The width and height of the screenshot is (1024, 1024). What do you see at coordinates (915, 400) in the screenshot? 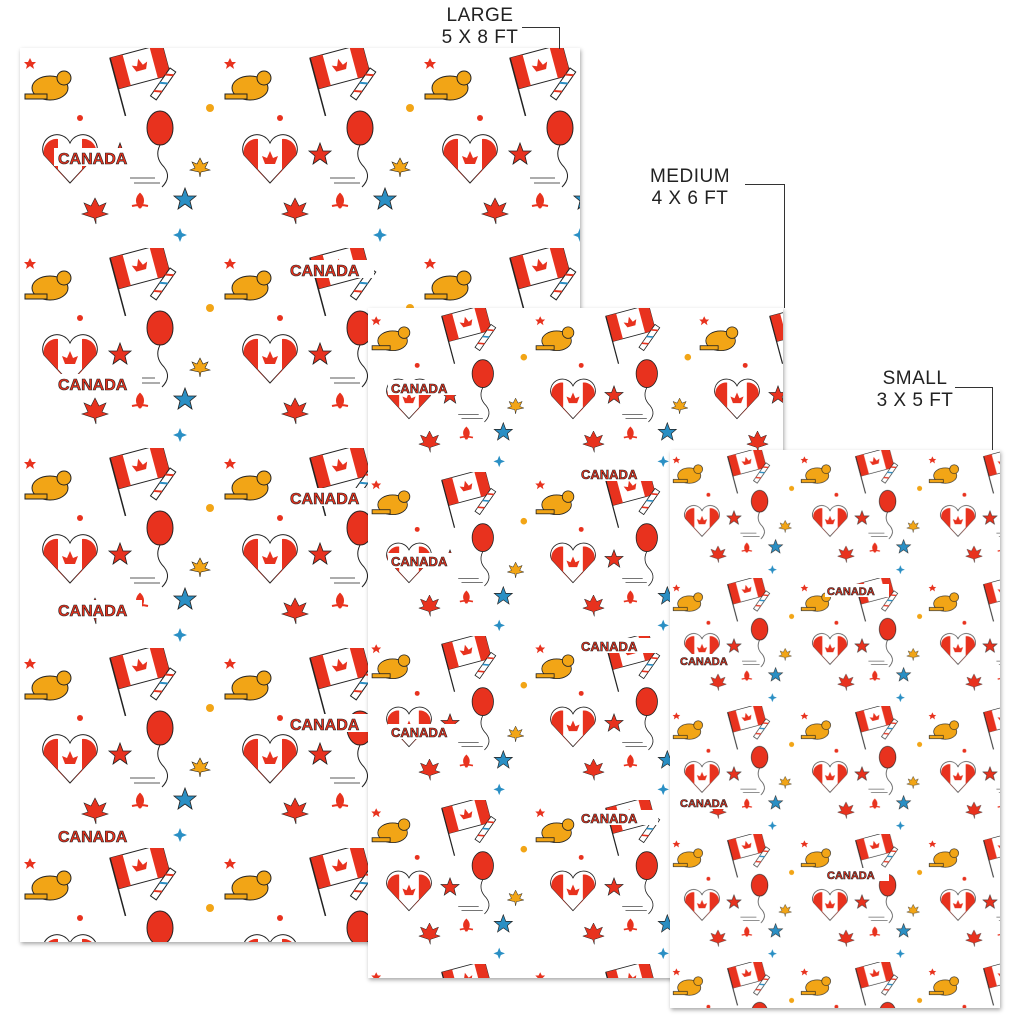
I see `size-dimensions: 3 X 5 FT` at bounding box center [915, 400].